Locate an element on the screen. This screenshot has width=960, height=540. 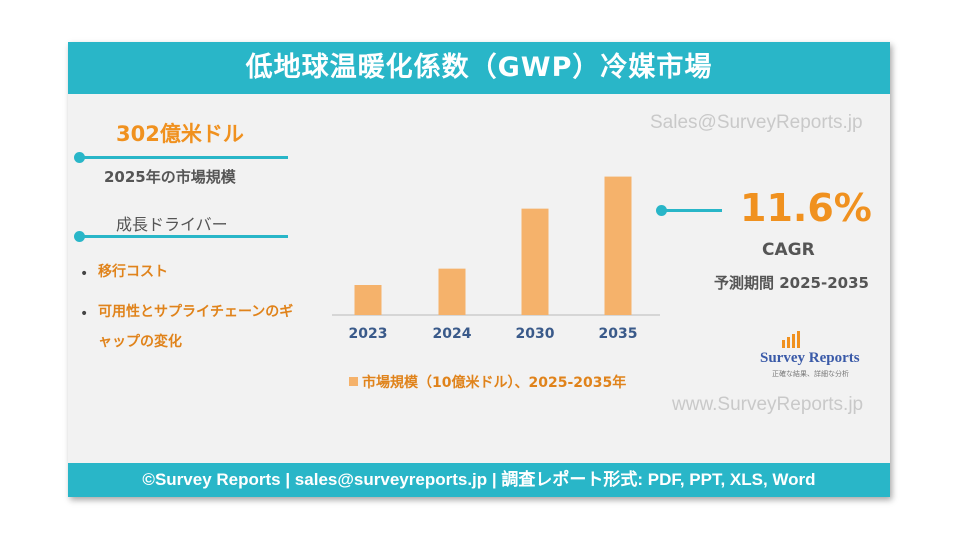
driver-item: 可用性とサプライチェーンのギ is located at coordinates (196, 312).